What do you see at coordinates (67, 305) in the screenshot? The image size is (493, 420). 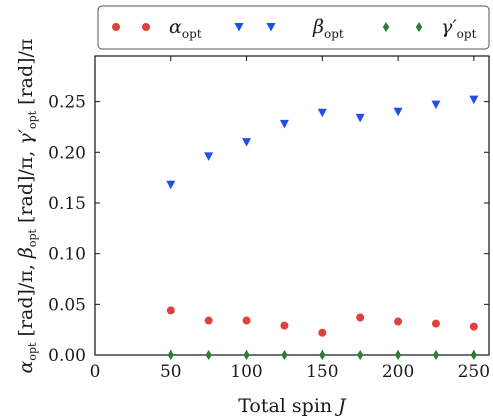 I see `y-tick-label: 0.05` at bounding box center [67, 305].